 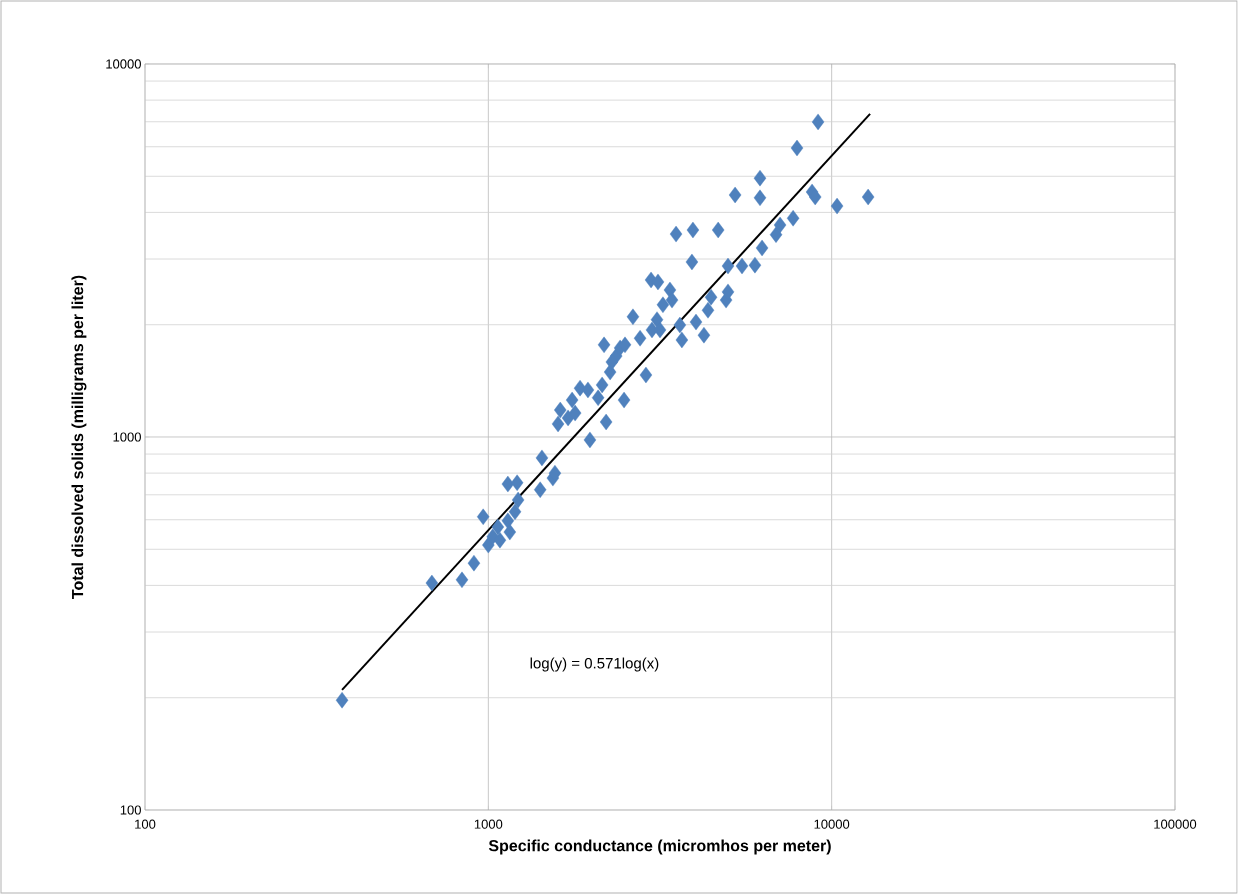 I want to click on annotation: log(y) = 0.571log(x), so click(x=594, y=664).